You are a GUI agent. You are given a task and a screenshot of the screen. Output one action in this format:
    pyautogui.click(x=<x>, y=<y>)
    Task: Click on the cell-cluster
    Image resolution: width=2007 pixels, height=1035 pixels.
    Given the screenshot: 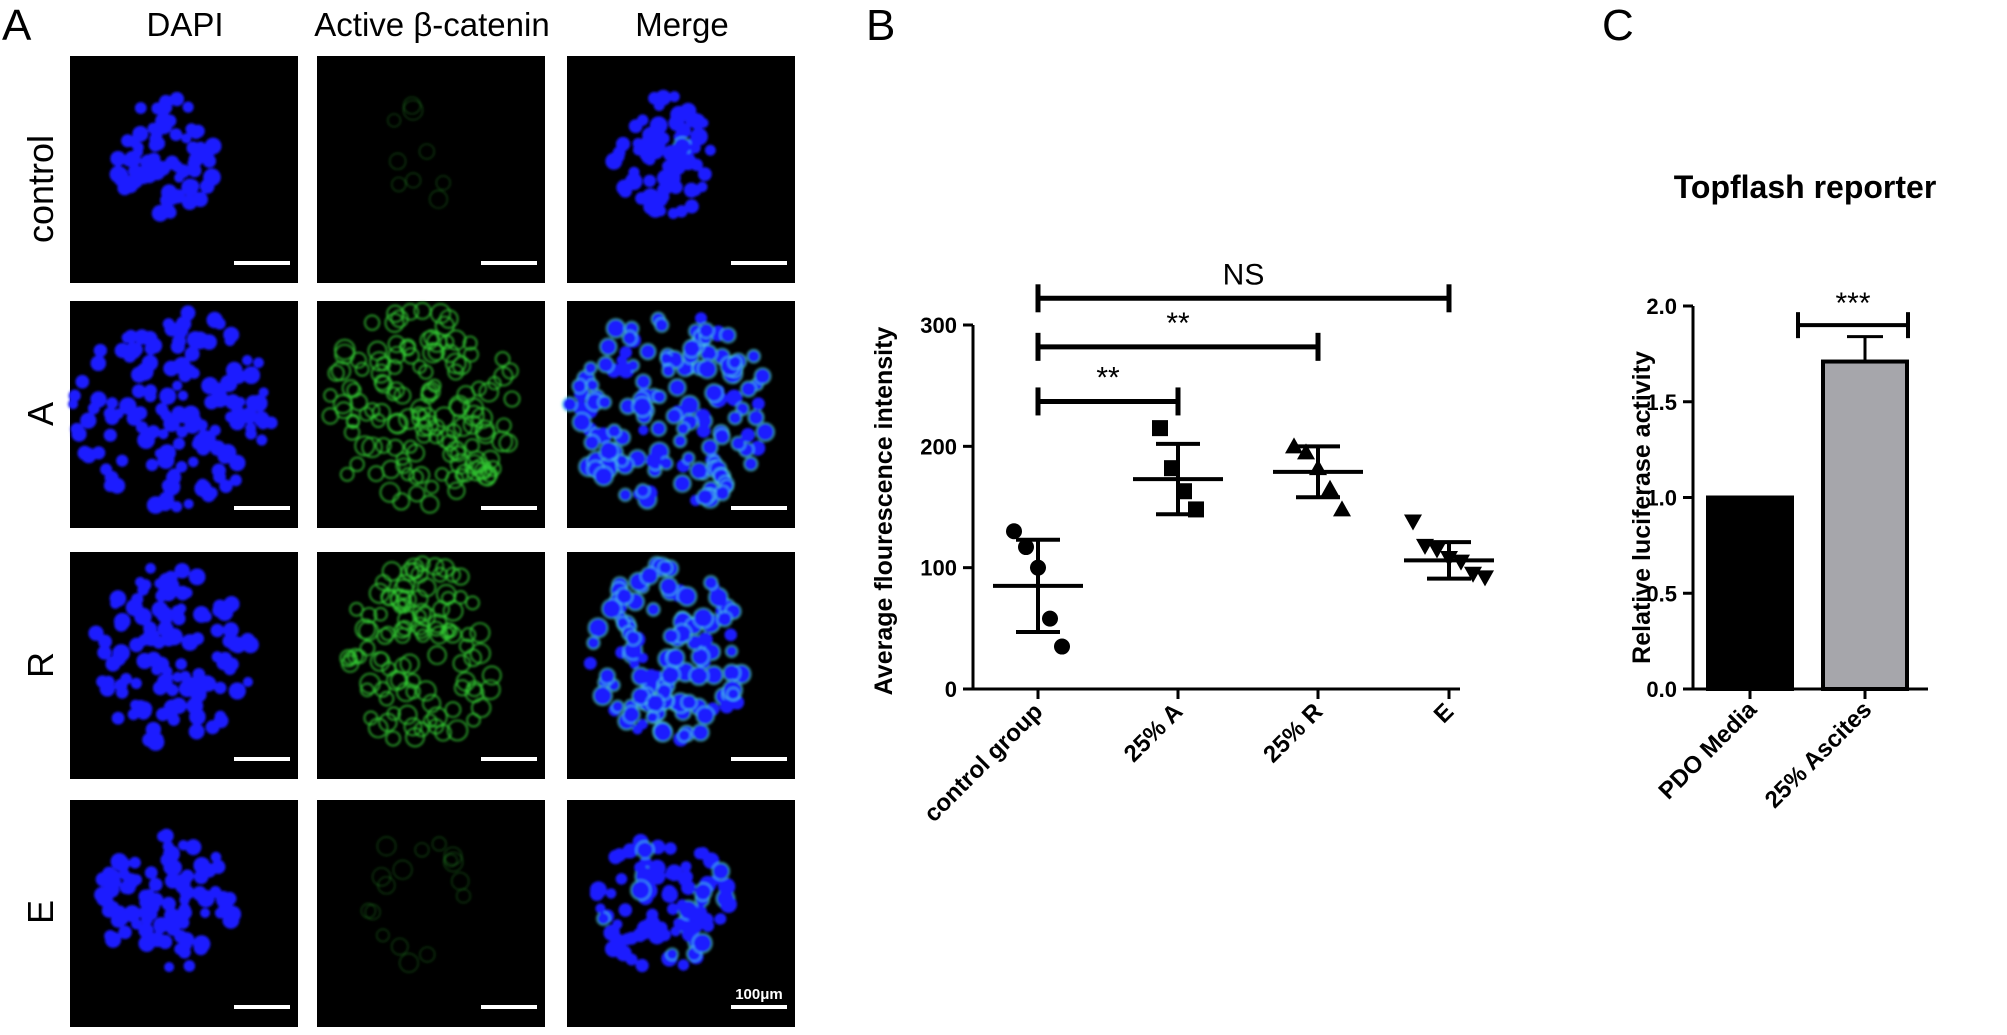 What is the action you would take?
    pyautogui.click(x=660, y=154)
    